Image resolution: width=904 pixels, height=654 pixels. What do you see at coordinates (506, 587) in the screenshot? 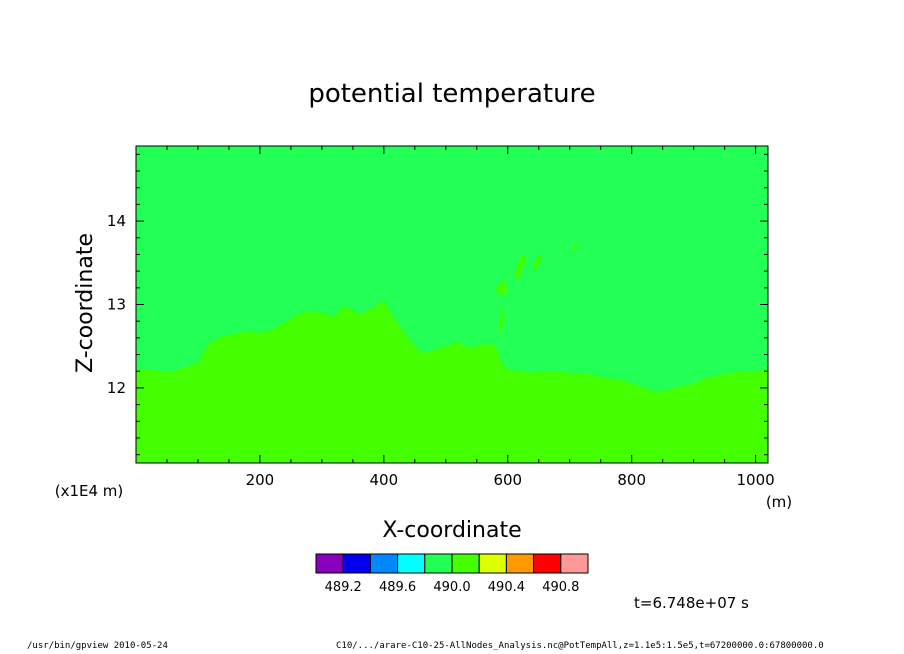
I see `colorbar-tick-label: 490.4` at bounding box center [506, 587].